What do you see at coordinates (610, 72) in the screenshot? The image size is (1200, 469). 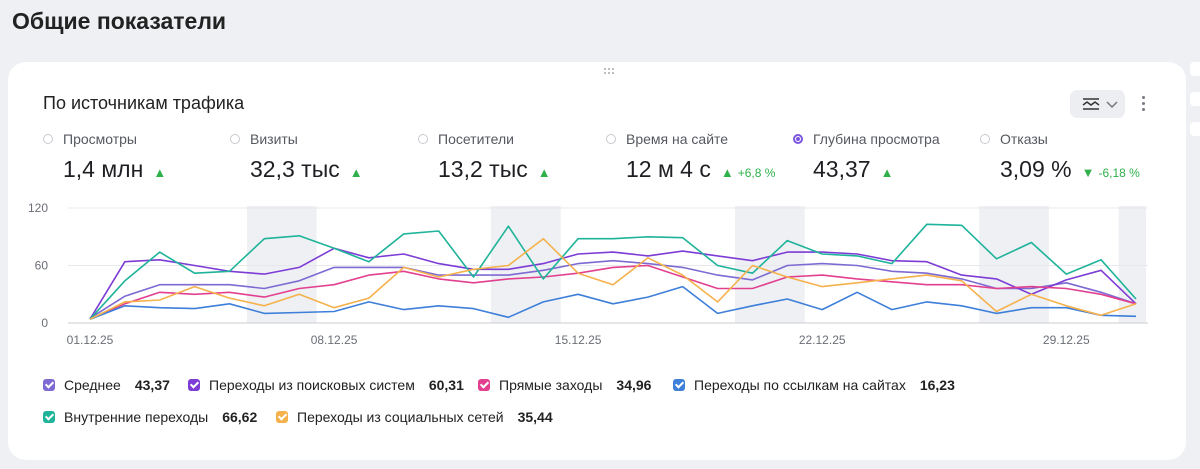 I see `drag-handle-icon` at bounding box center [610, 72].